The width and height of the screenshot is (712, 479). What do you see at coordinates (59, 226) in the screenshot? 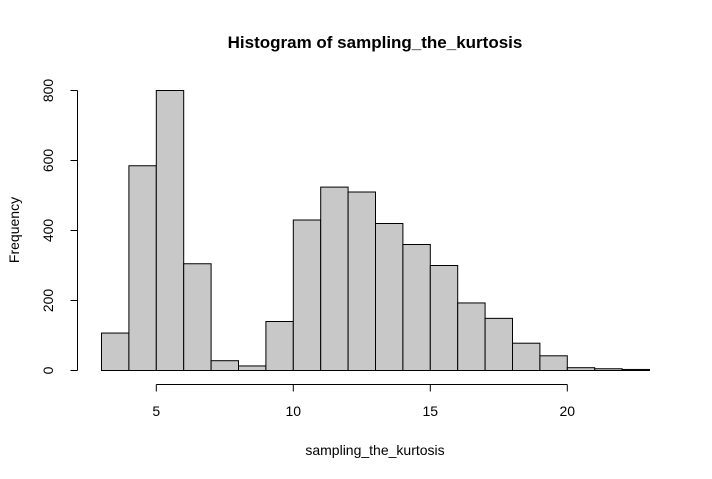
I see `y-axis: 0 200 400 600 800` at bounding box center [59, 226].